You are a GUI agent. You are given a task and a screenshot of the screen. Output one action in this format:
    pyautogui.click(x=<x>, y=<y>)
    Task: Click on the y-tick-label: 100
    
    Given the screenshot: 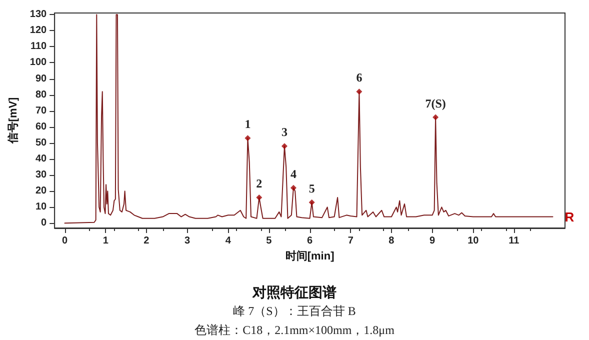 What is the action you would take?
    pyautogui.click(x=39, y=62)
    